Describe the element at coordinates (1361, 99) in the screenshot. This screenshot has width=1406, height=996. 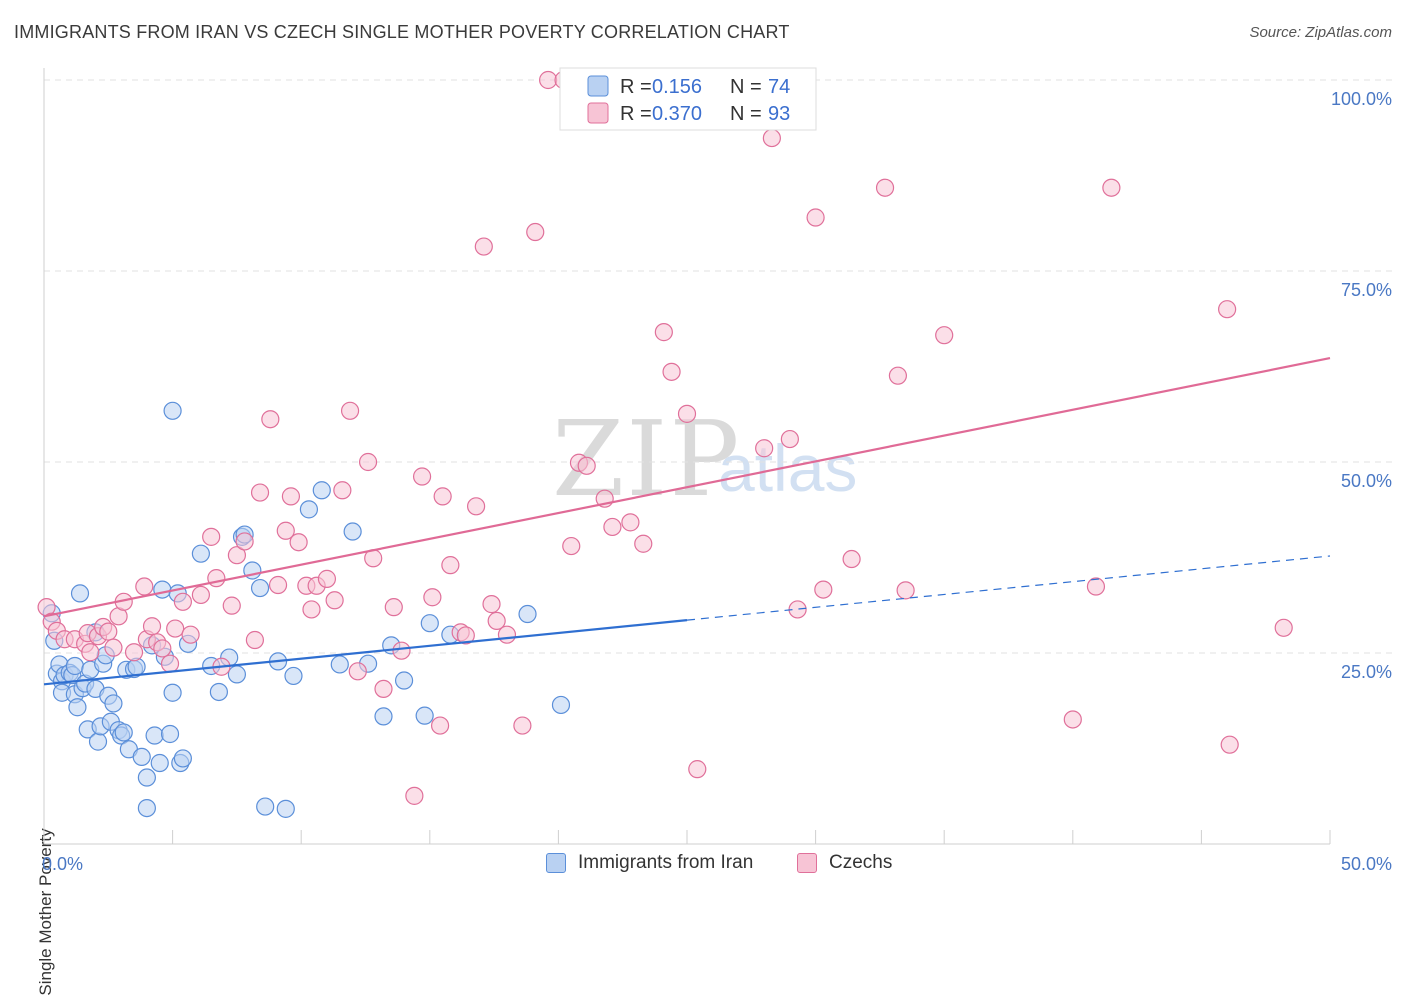
I see `y-tick-label-3: 100.0%` at that location.